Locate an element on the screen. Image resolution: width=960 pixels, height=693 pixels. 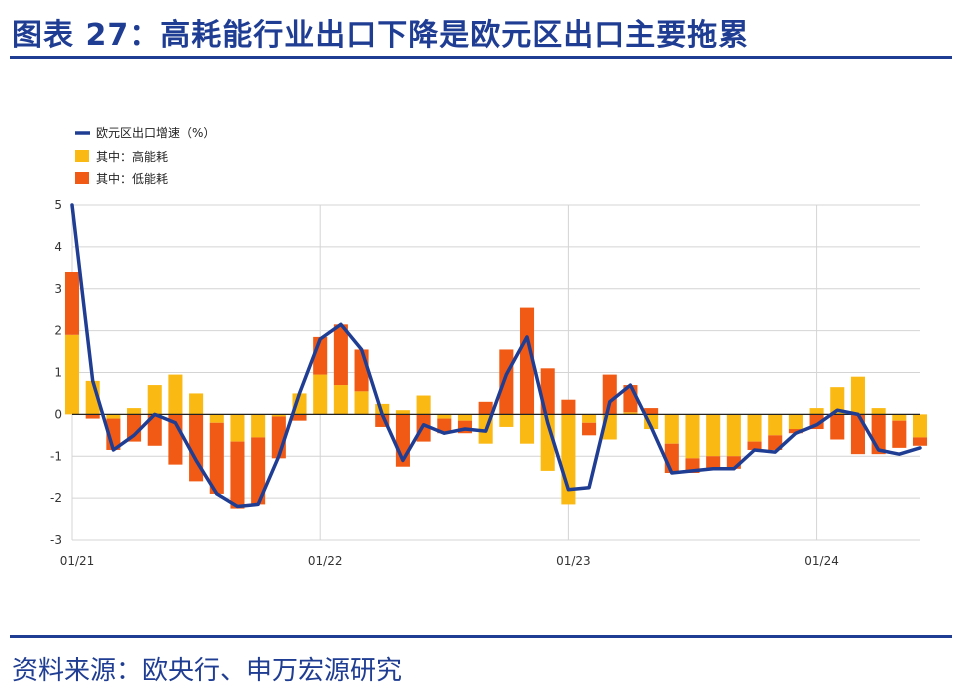
x-axis-ticks: 01/21 01/22 01/23 01/24 is located at coordinates (449, 561).